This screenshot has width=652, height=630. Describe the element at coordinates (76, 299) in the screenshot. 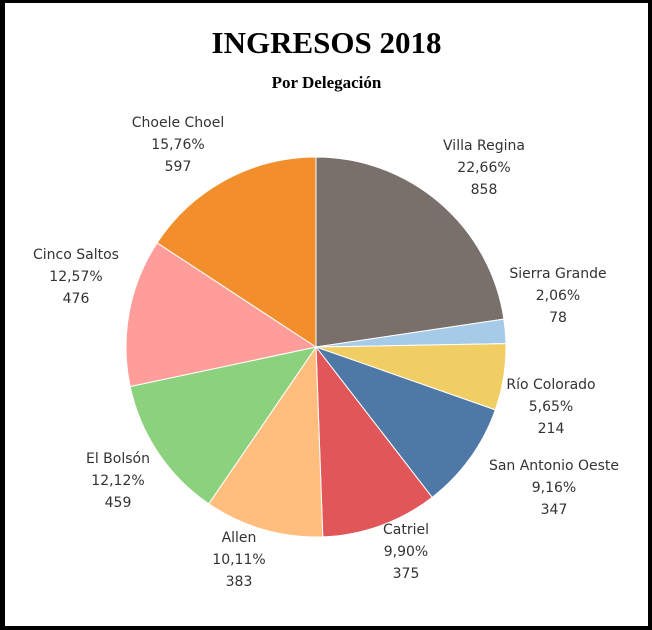

I see `slice-value: 476` at that location.